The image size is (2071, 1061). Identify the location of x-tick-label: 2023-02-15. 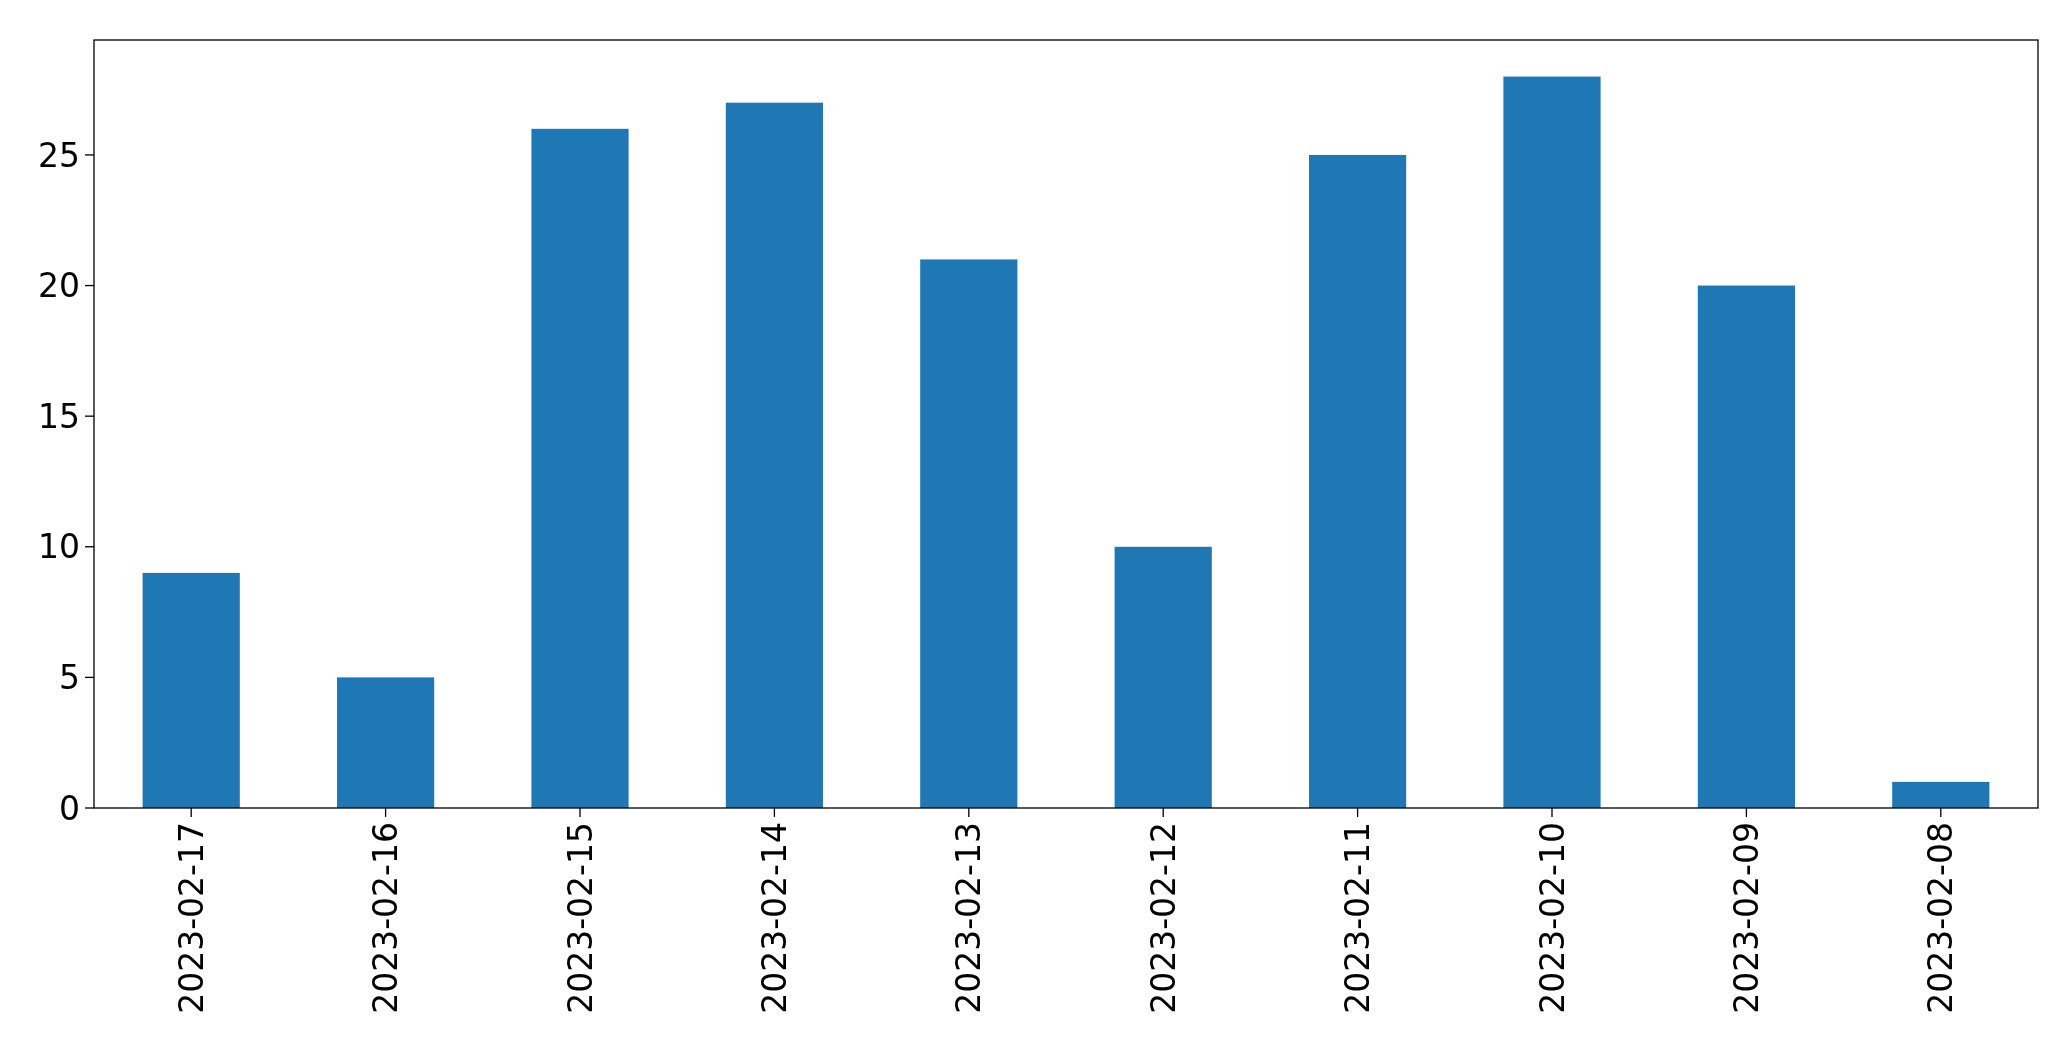
(580, 918).